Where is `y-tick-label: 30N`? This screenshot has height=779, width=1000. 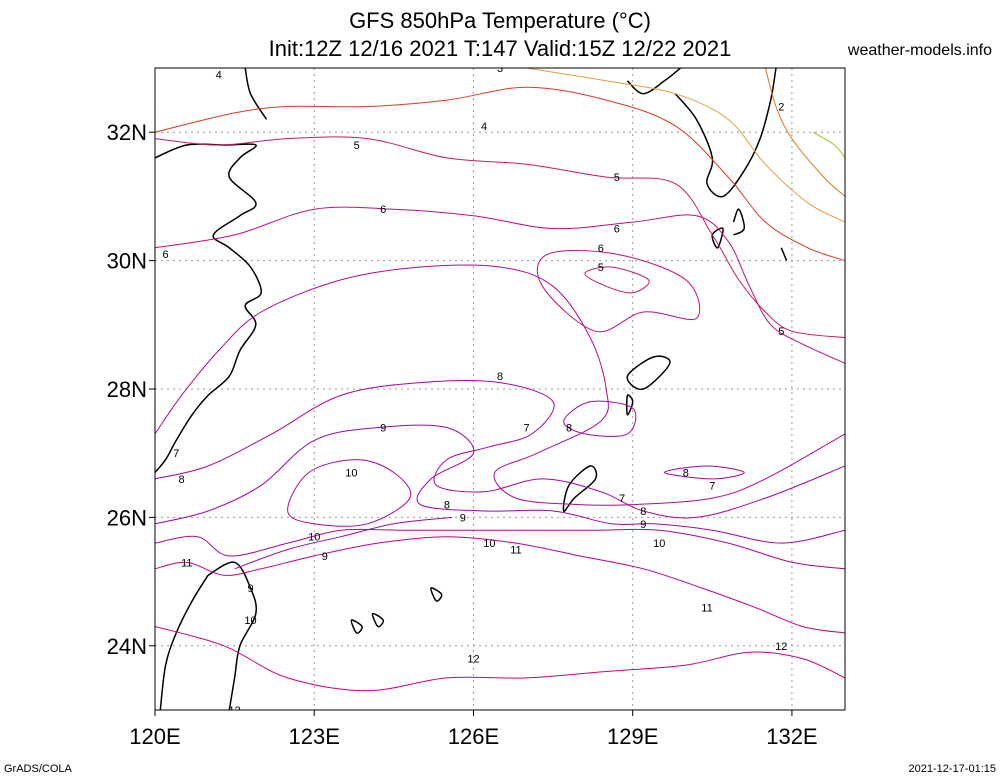
y-tick-label: 30N is located at coordinates (127, 261).